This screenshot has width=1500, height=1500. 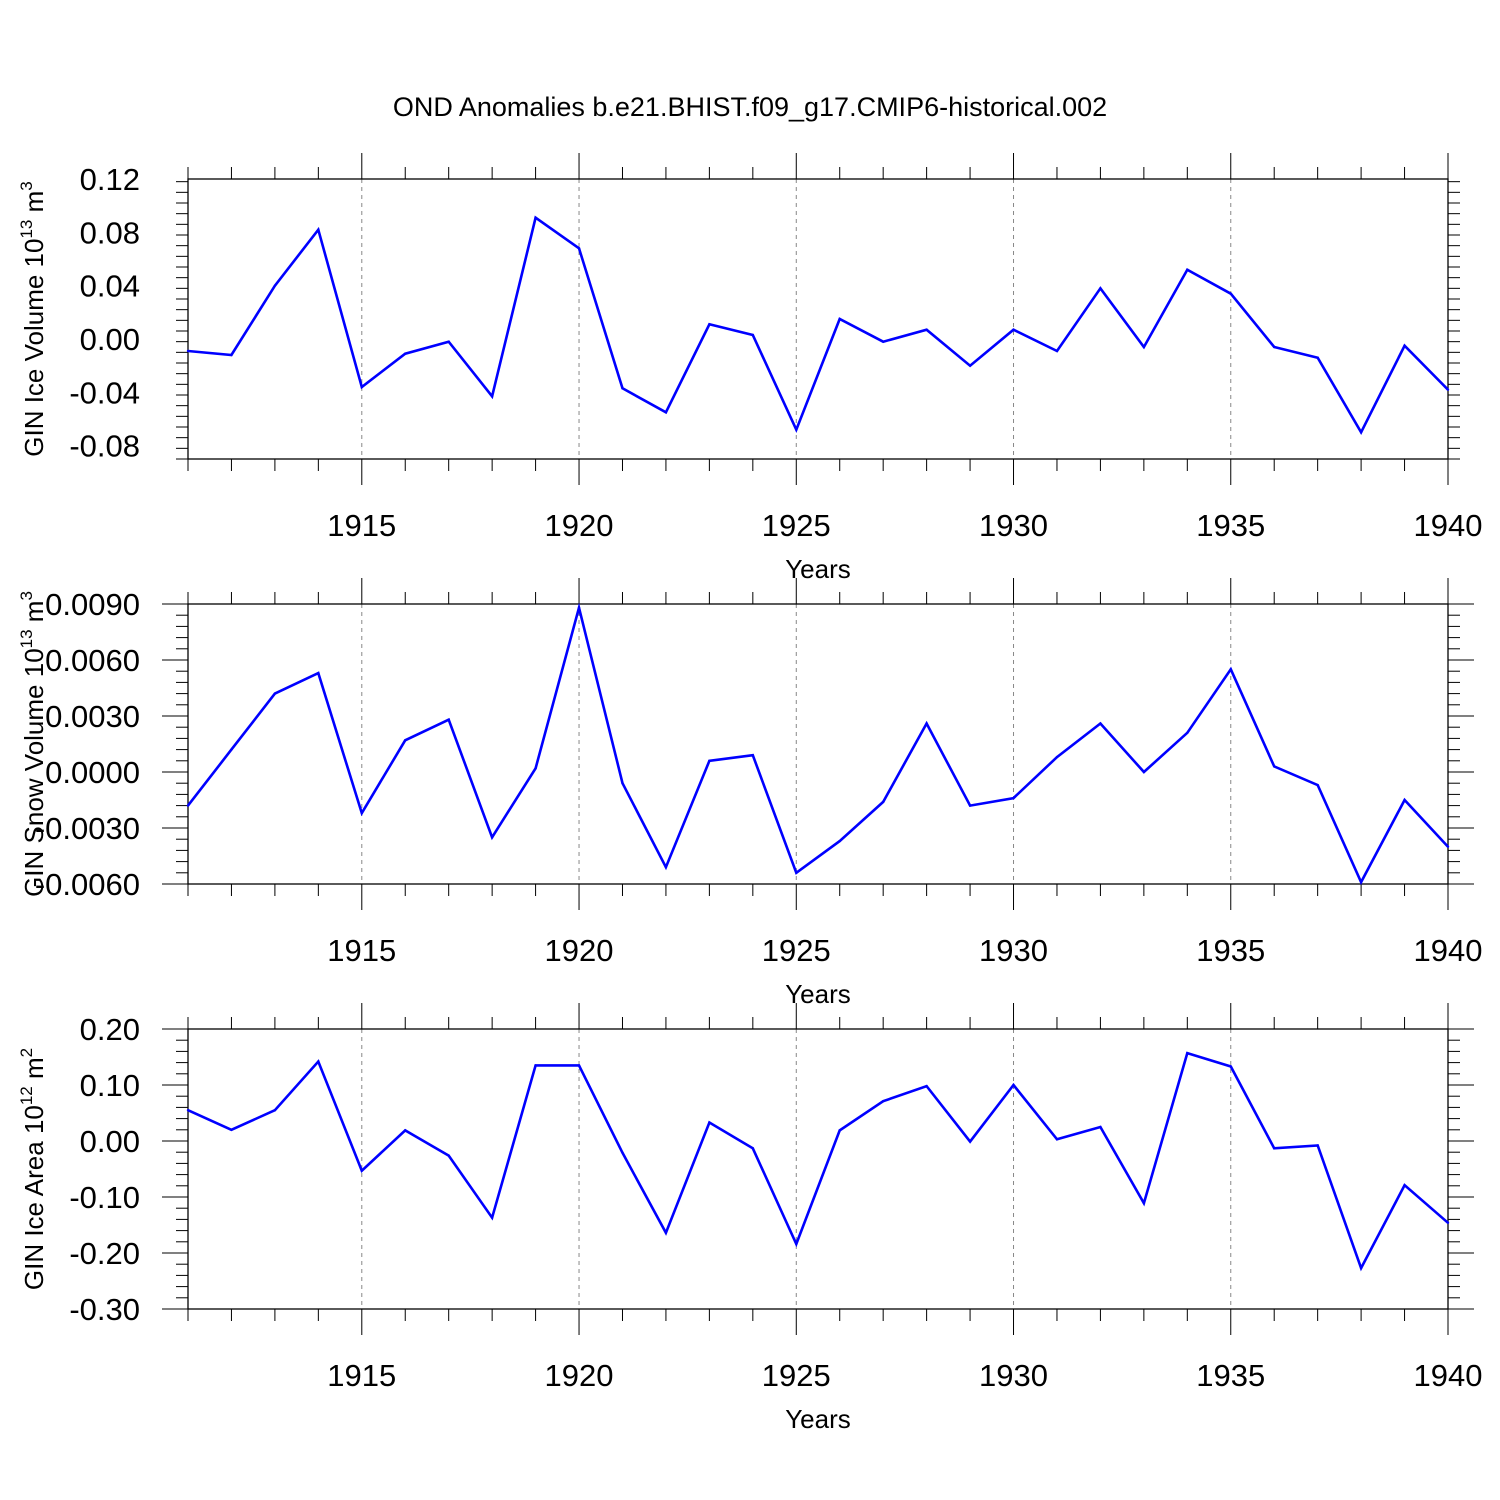 I want to click on y-axis-label: GIN Snow Volume 1013 m3, so click(x=33, y=744).